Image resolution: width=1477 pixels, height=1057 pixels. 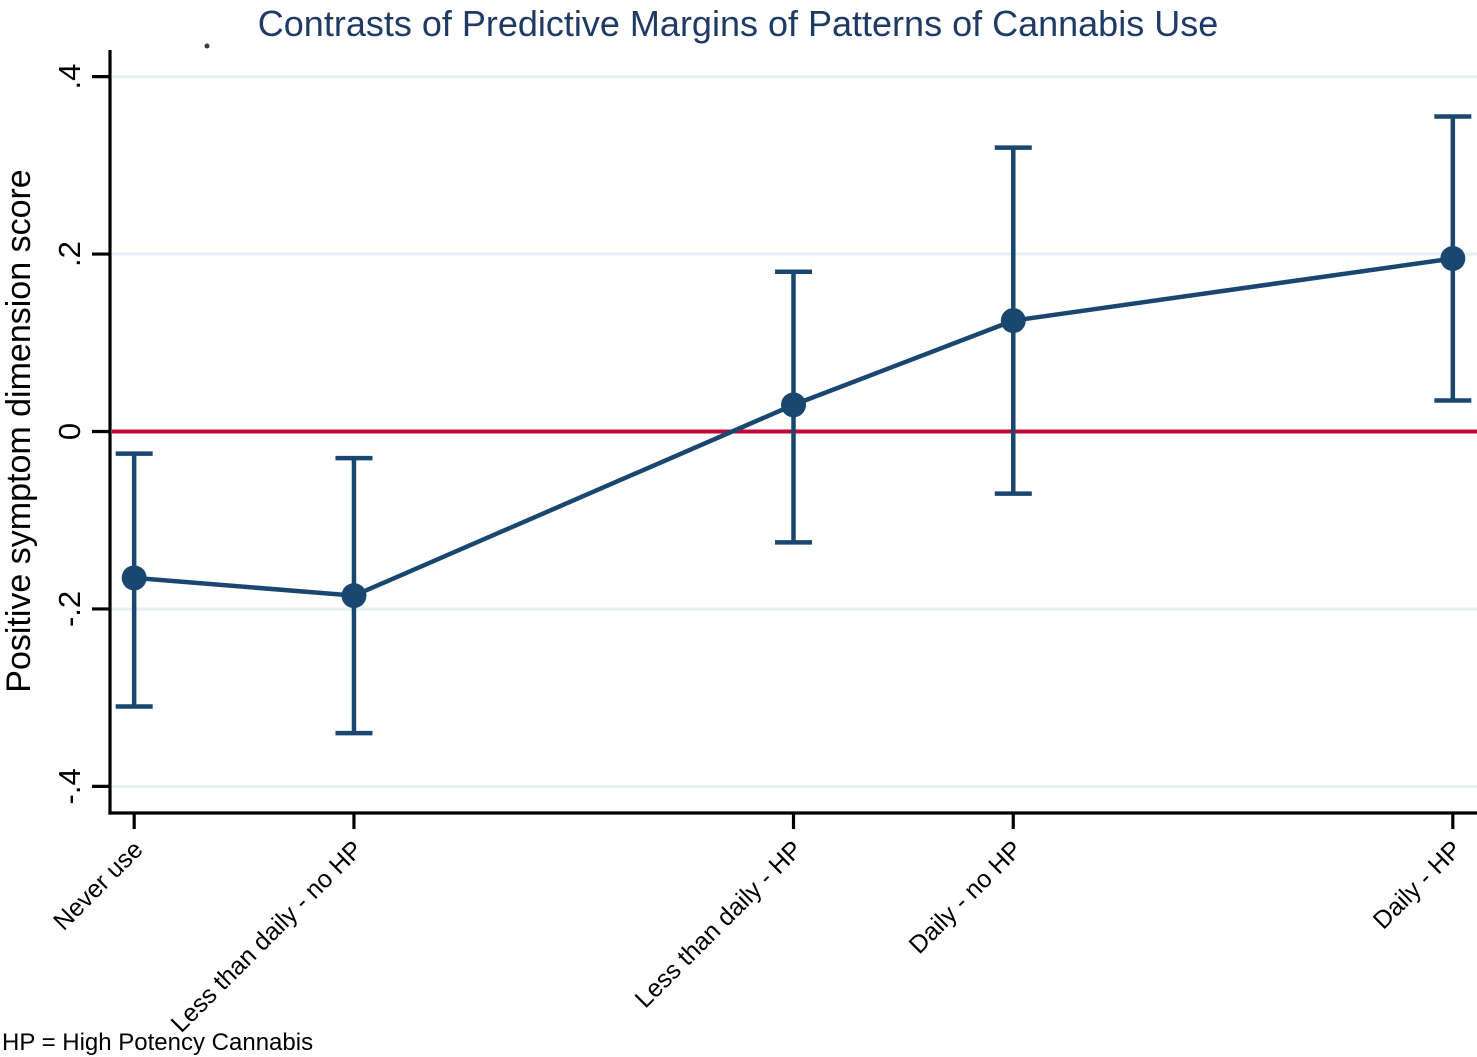 I want to click on x-tick-label: Less than daily - HP, so click(x=719, y=924).